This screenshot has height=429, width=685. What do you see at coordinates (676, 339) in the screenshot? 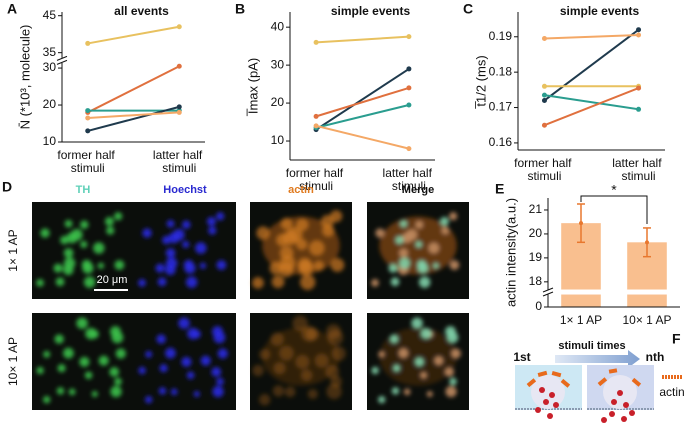
I see `panel-label: F` at bounding box center [676, 339].